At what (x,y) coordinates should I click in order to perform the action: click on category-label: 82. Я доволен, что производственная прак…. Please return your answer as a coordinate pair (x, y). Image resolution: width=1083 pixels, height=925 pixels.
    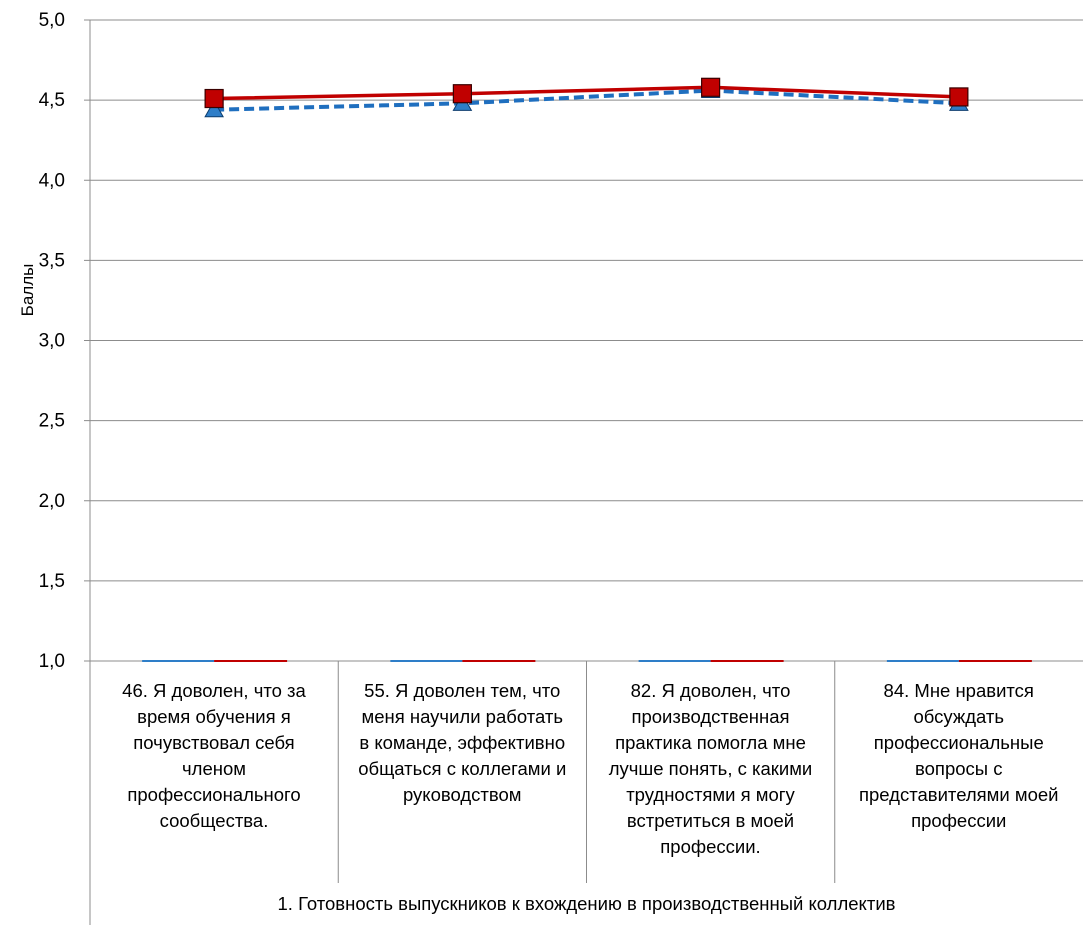
    Looking at the image, I should click on (710, 768).